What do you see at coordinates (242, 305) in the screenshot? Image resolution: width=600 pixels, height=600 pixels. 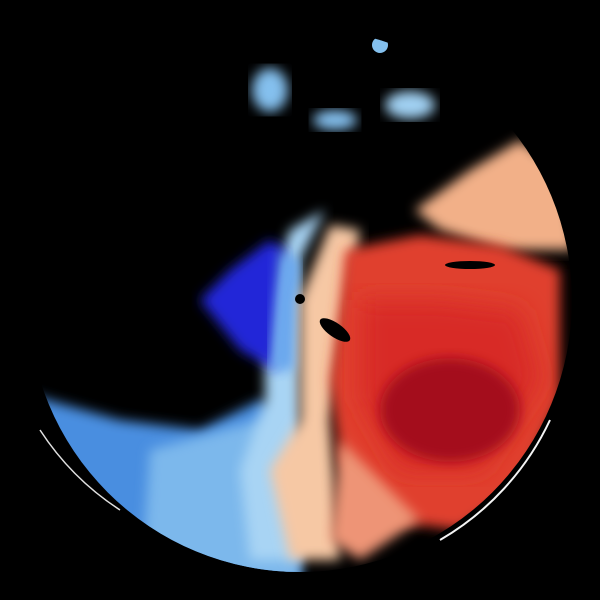 I see `dark-blue-core` at bounding box center [242, 305].